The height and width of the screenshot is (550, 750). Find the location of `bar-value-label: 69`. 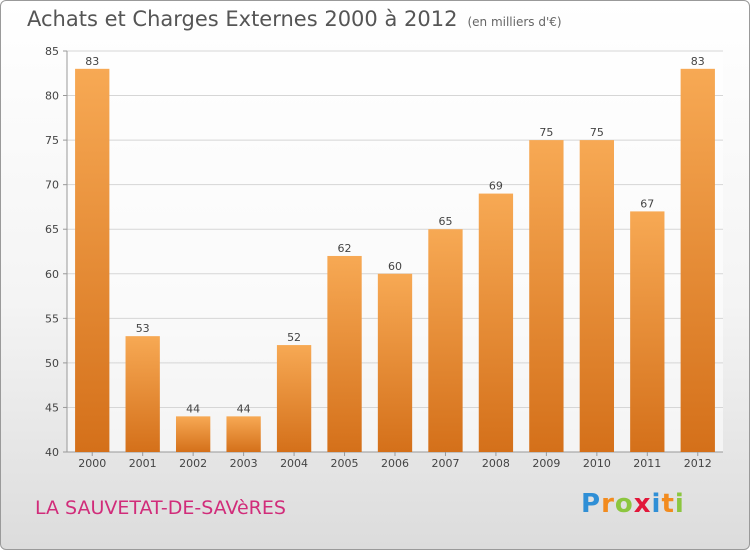

bar-value-label: 69 is located at coordinates (496, 186).